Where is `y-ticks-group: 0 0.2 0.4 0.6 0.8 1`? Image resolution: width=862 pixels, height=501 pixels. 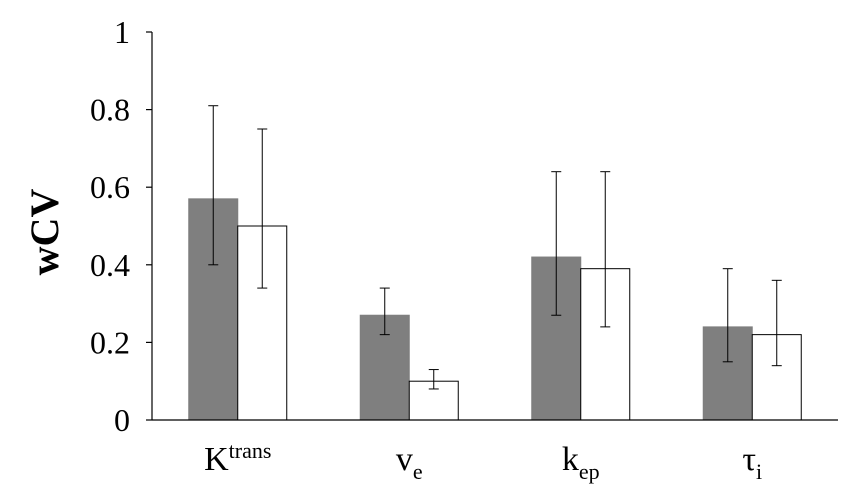 y-ticks-group: 0 0.2 0.4 0.6 0.8 1 is located at coordinates (121, 226).